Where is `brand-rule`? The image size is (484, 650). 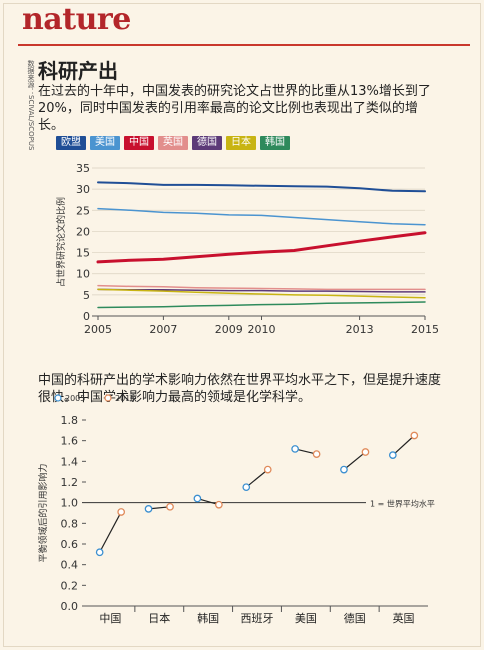
brand-rule is located at coordinates (244, 45).